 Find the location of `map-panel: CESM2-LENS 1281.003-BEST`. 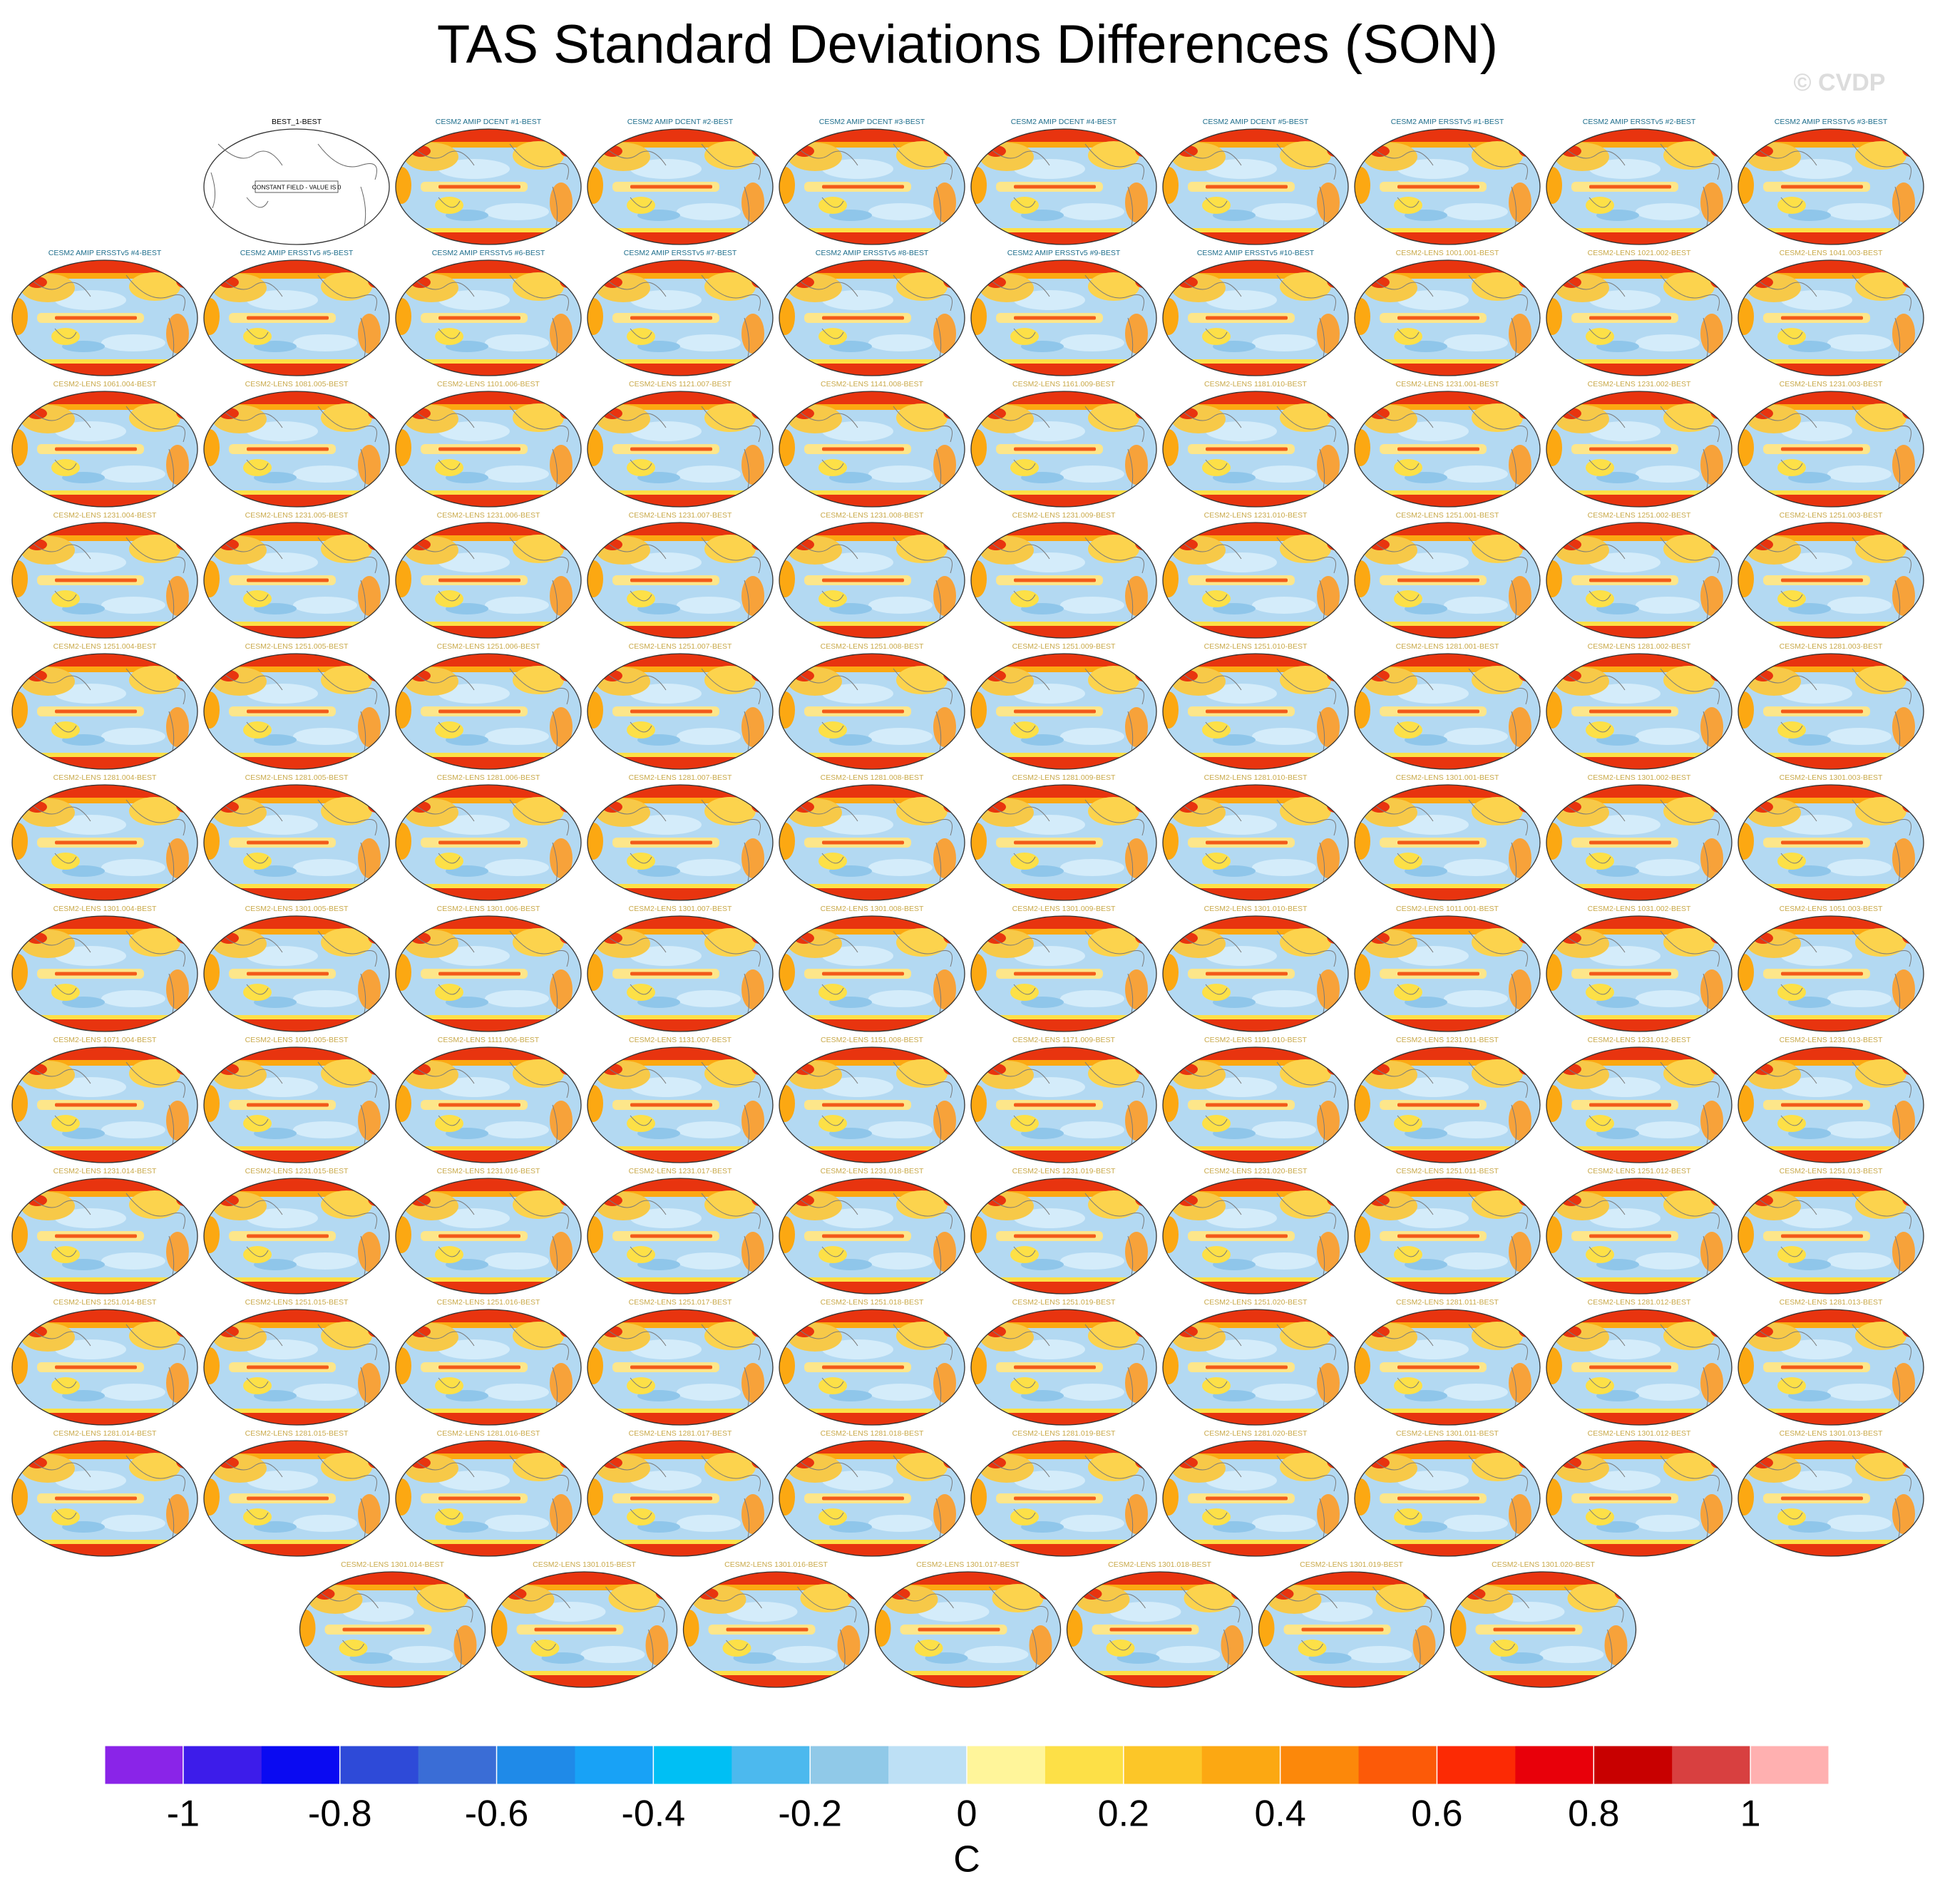

map-panel: CESM2-LENS 1281.003-BEST is located at coordinates (1829, 705).